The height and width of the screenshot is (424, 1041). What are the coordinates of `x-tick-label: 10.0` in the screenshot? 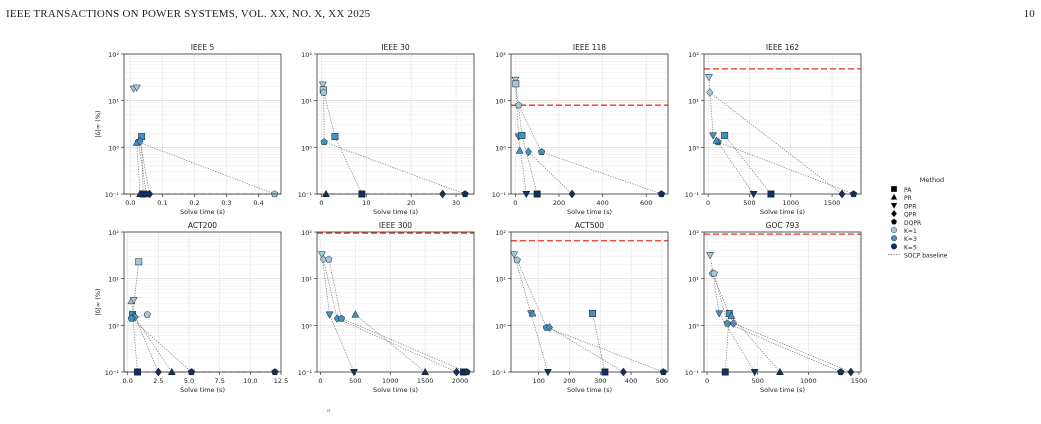 It's located at (250, 381).